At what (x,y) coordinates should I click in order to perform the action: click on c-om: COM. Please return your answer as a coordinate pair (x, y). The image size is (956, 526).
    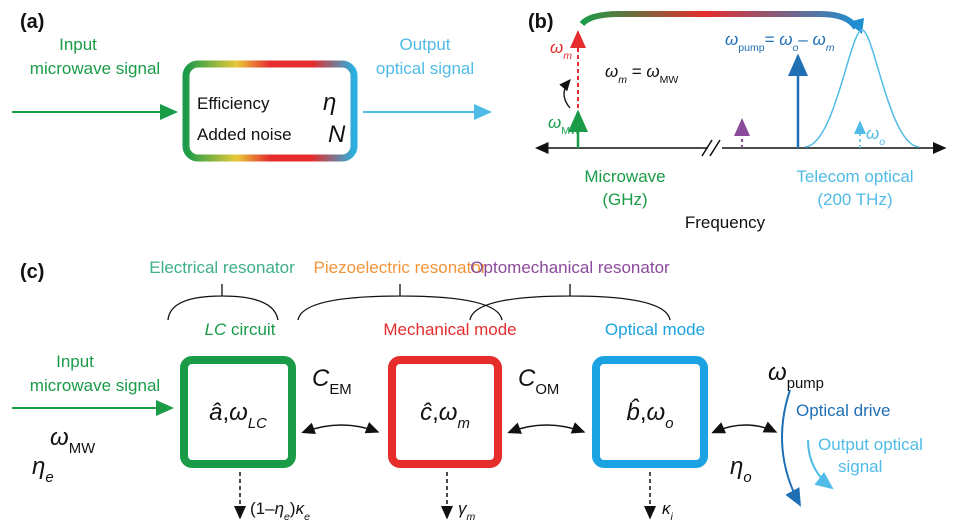
    Looking at the image, I should click on (538, 381).